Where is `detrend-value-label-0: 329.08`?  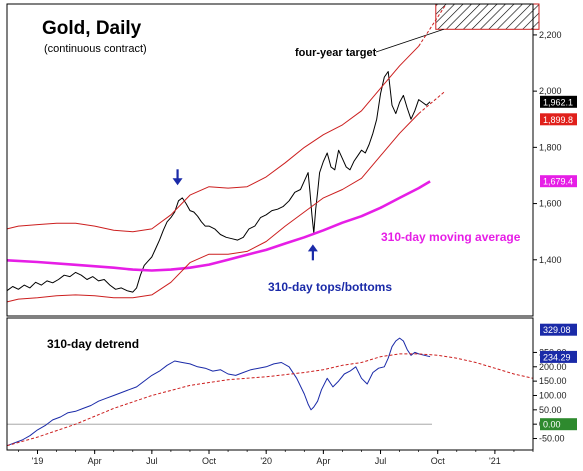
detrend-value-label-0: 329.08 is located at coordinates (558, 329).